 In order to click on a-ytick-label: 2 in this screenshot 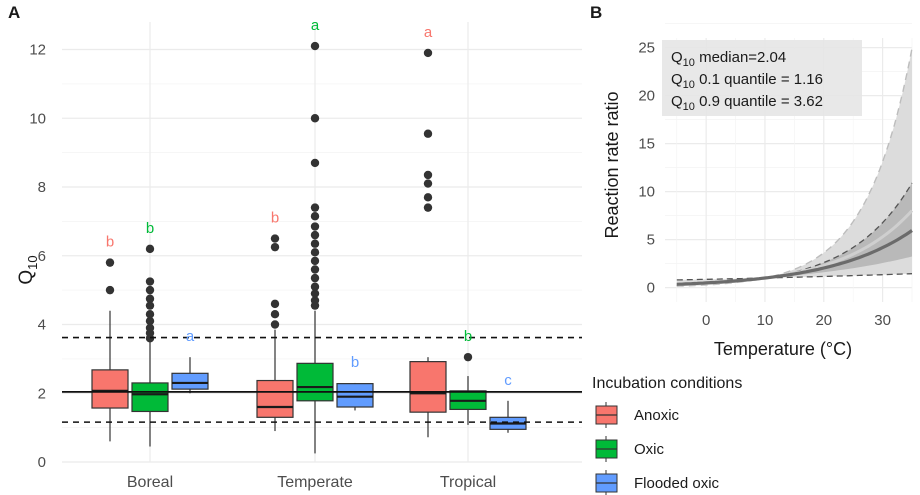, I will do `click(42, 393)`.